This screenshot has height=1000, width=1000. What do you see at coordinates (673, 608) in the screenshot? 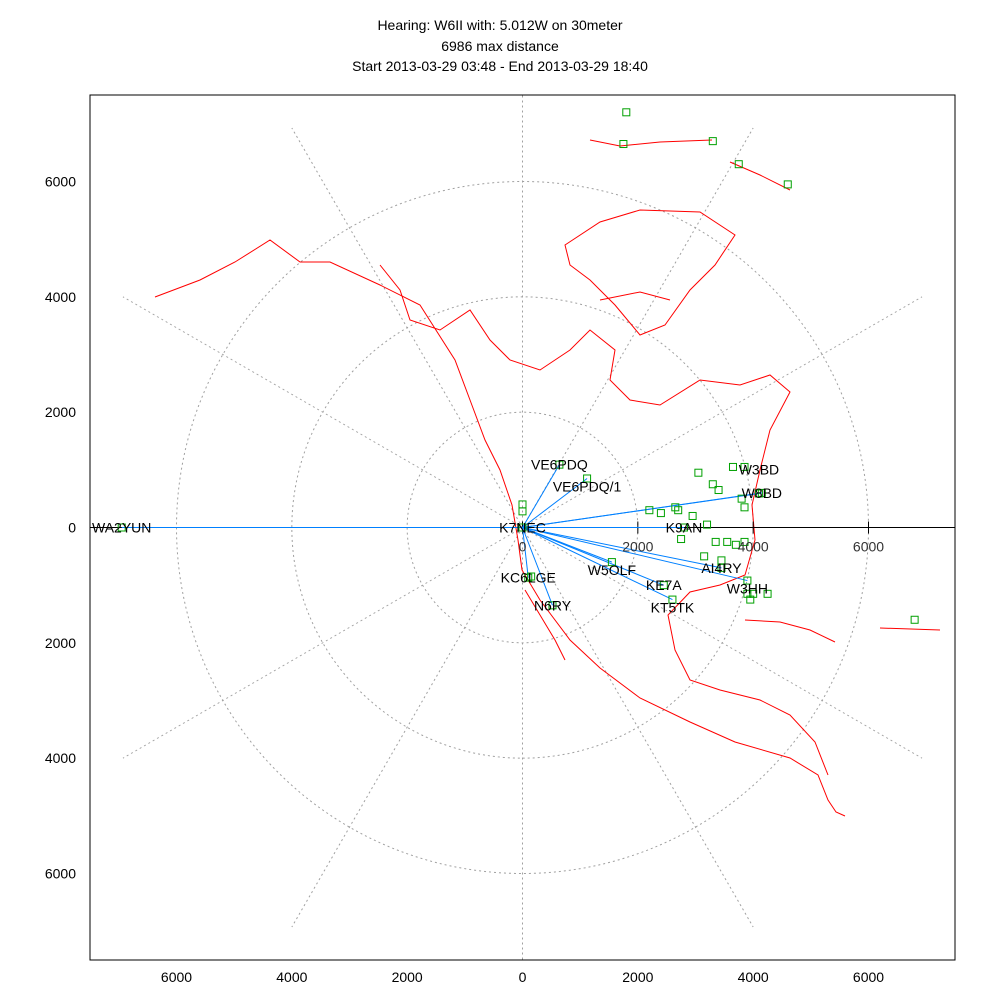
I see `station-label: KT5TK` at bounding box center [673, 608].